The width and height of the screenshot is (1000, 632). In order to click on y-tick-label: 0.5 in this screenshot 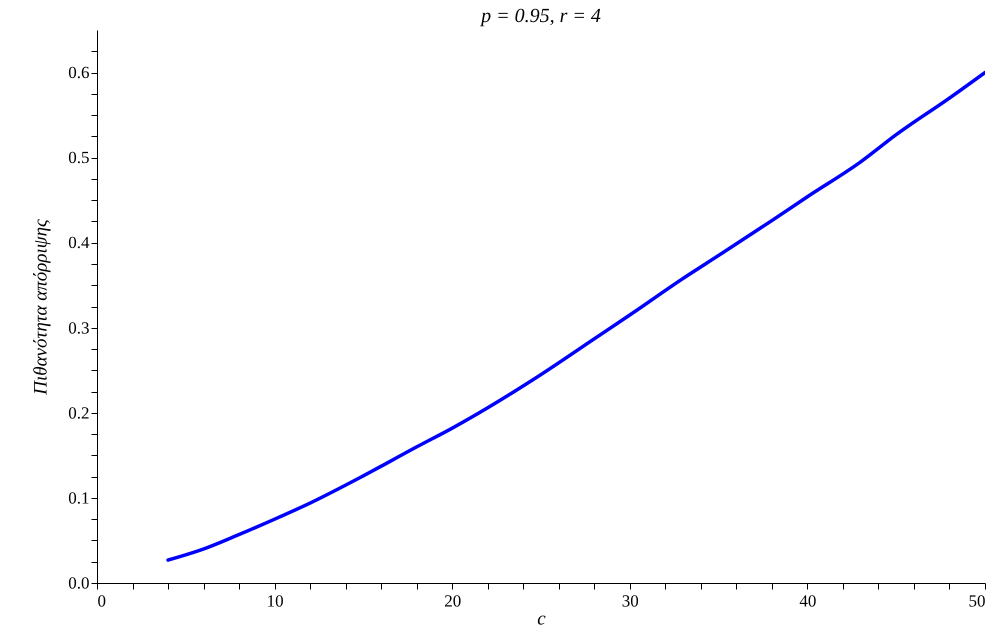, I will do `click(79, 158)`.